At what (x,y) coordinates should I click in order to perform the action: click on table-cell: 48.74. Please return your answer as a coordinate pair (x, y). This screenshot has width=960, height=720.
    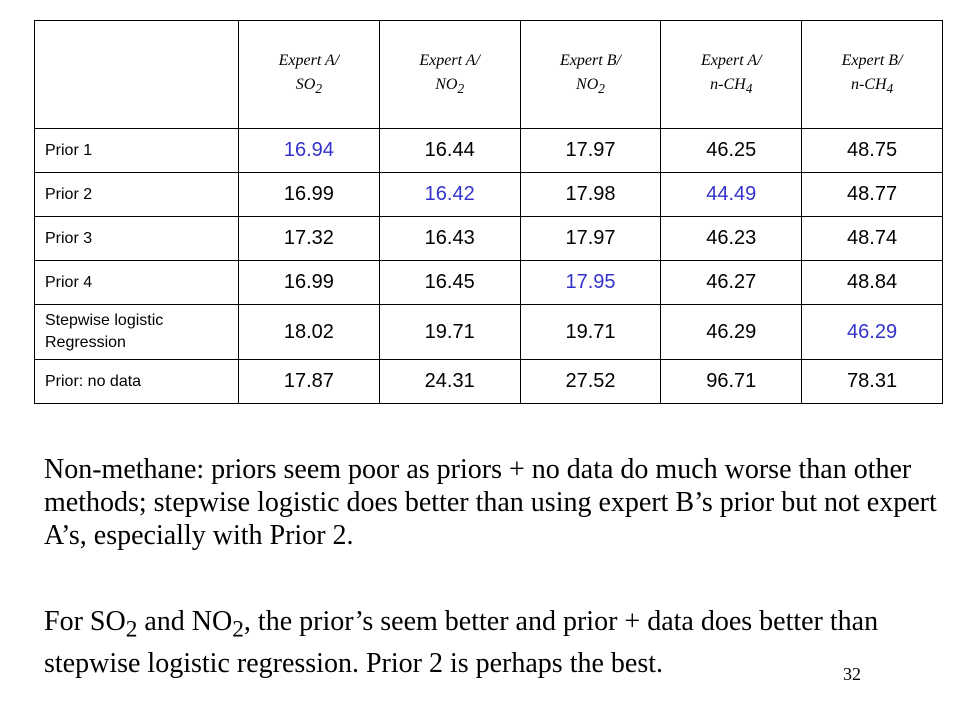
    Looking at the image, I should click on (872, 238).